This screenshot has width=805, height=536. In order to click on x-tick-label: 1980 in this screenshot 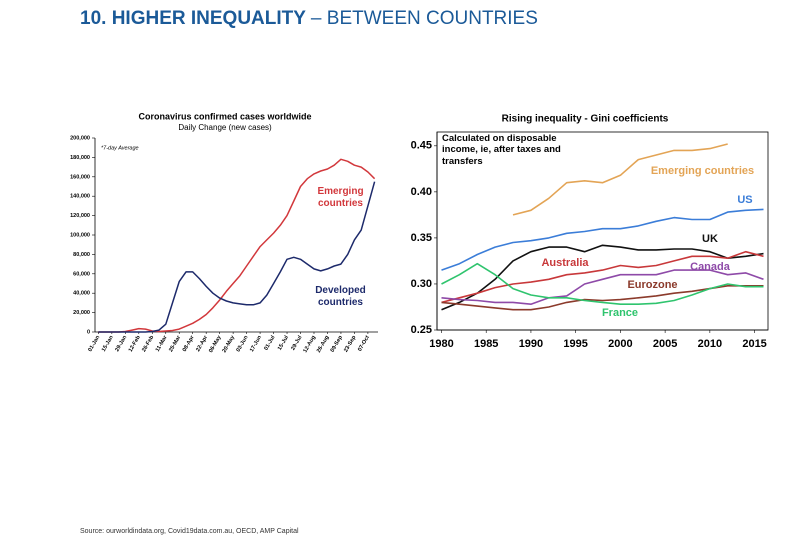, I will do `click(441, 344)`.